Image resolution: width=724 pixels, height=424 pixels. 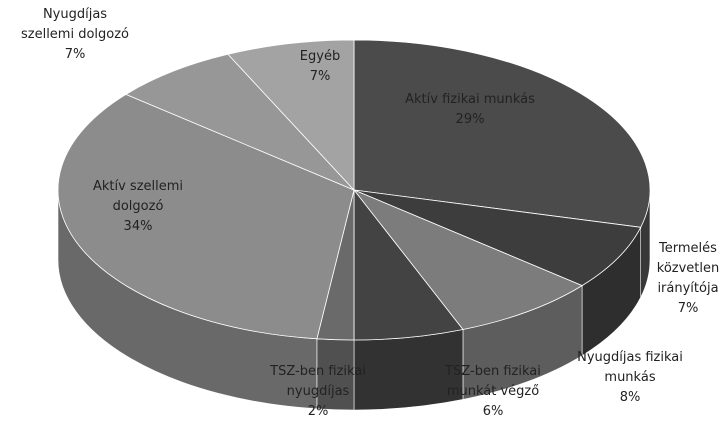 What do you see at coordinates (687, 248) in the screenshot?
I see `label-line: Termelés` at bounding box center [687, 248].